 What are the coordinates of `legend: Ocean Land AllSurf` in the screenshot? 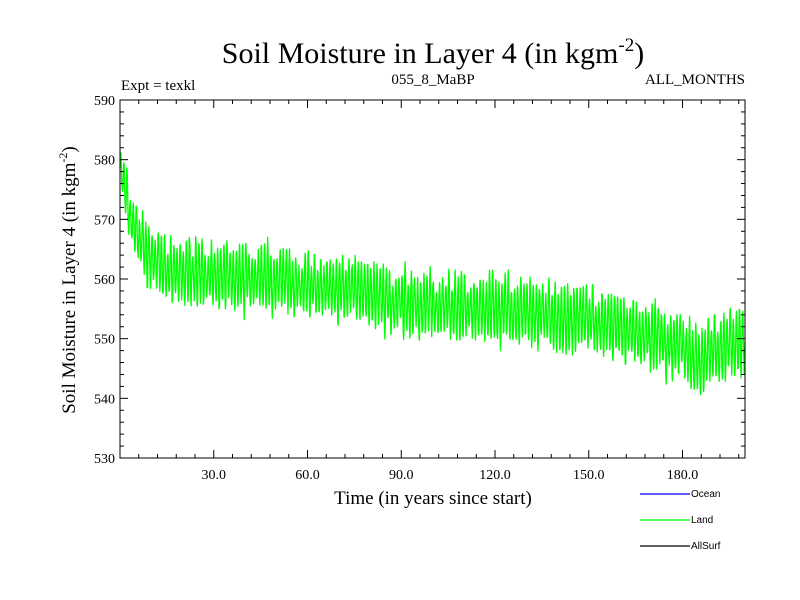 It's located at (680, 520).